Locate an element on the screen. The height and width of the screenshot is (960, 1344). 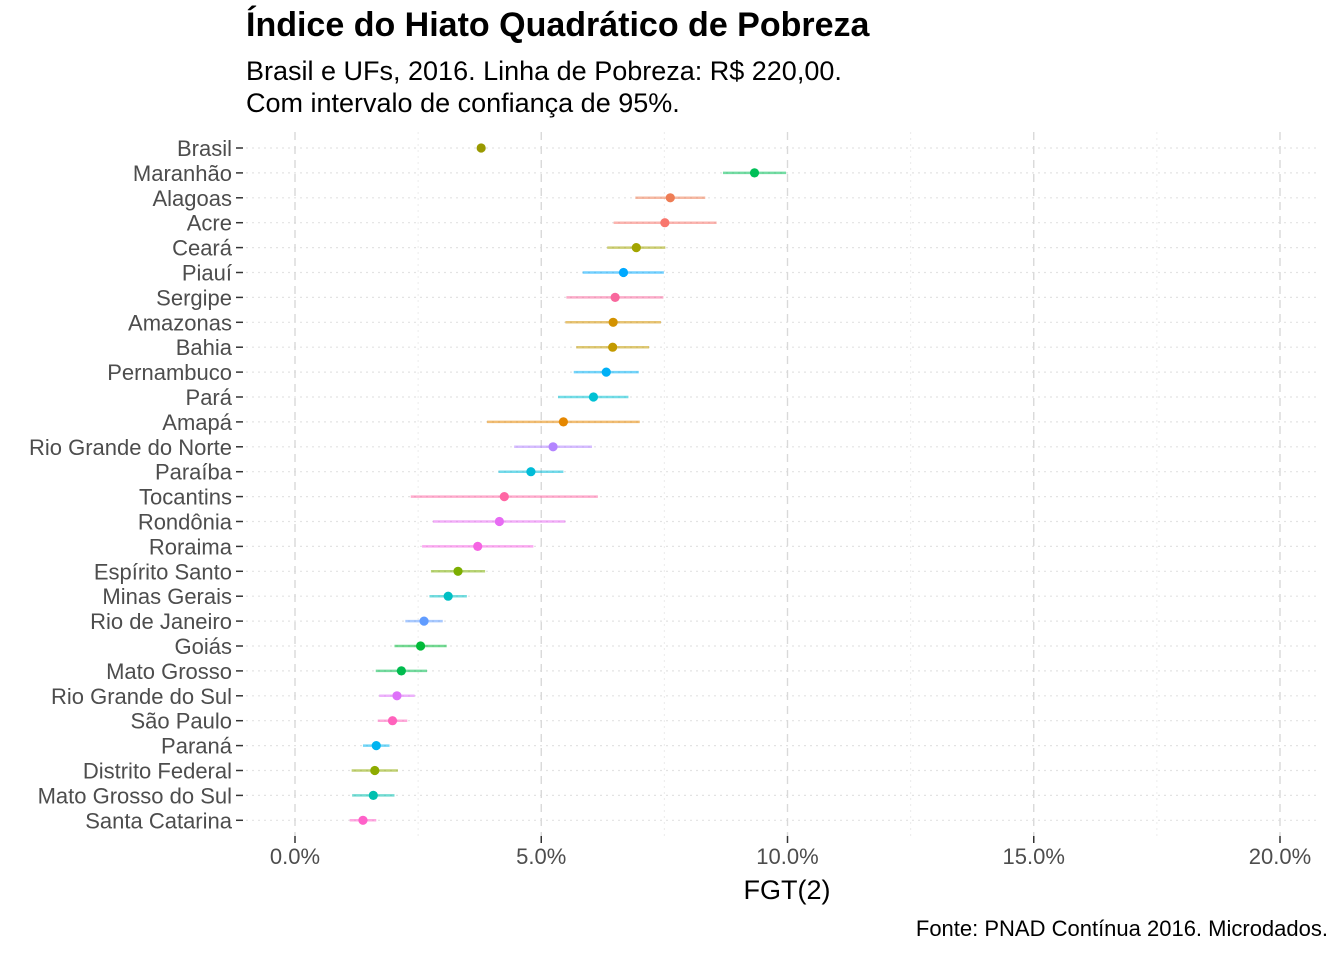
y-tick-label: Mato Grosso is located at coordinates (169, 671).